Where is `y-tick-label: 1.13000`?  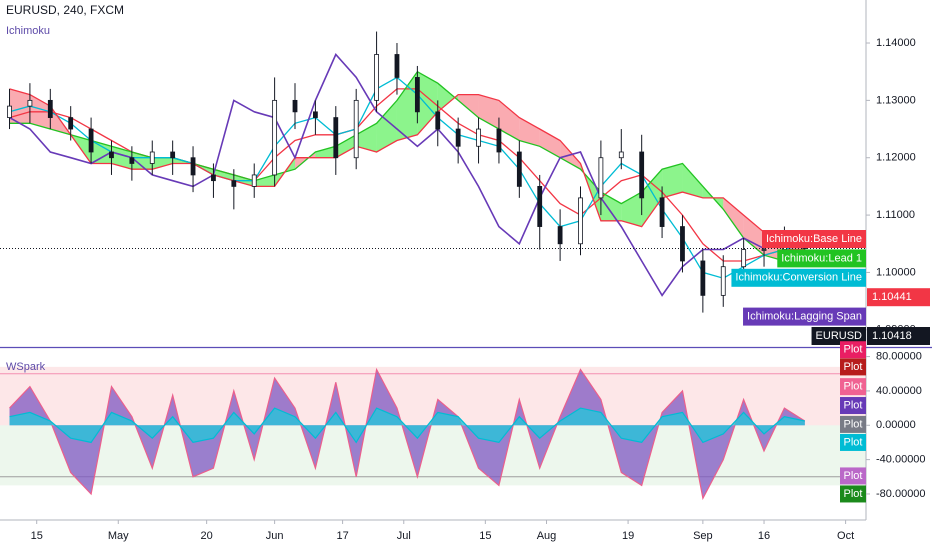 y-tick-label: 1.13000 is located at coordinates (896, 100).